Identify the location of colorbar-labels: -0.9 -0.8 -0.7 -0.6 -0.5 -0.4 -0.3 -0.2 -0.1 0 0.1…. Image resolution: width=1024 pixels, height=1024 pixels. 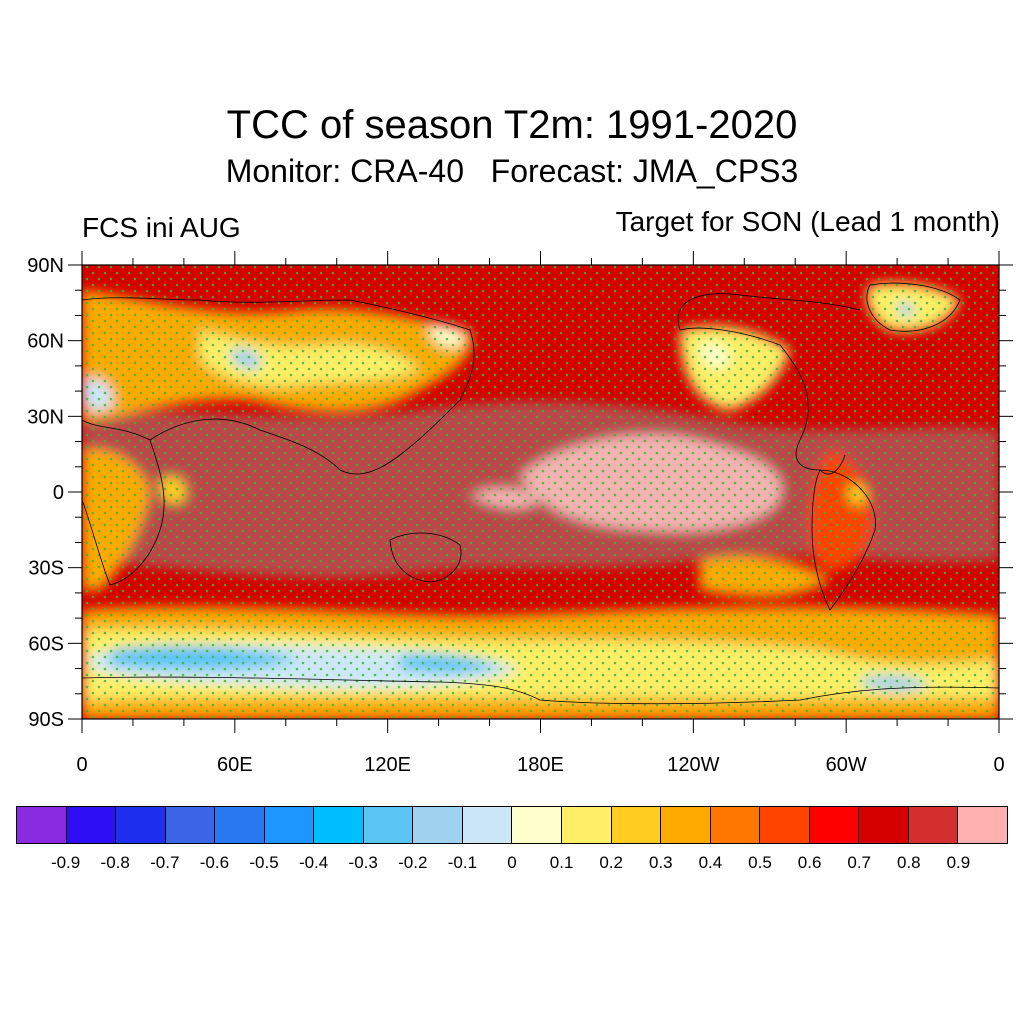
(512, 864).